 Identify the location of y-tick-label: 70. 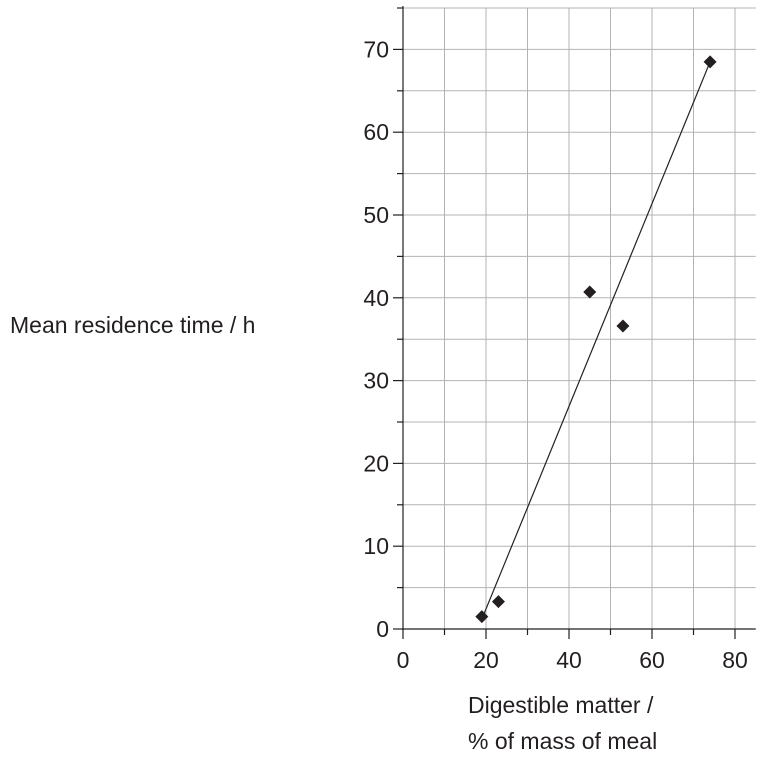
(376, 49).